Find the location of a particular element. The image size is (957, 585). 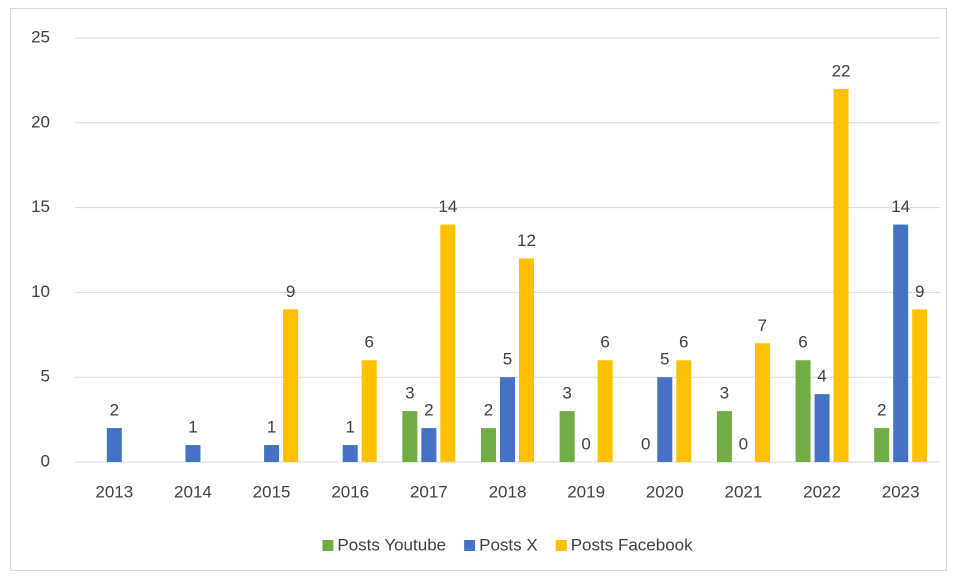

data-label: 22 is located at coordinates (841, 70).